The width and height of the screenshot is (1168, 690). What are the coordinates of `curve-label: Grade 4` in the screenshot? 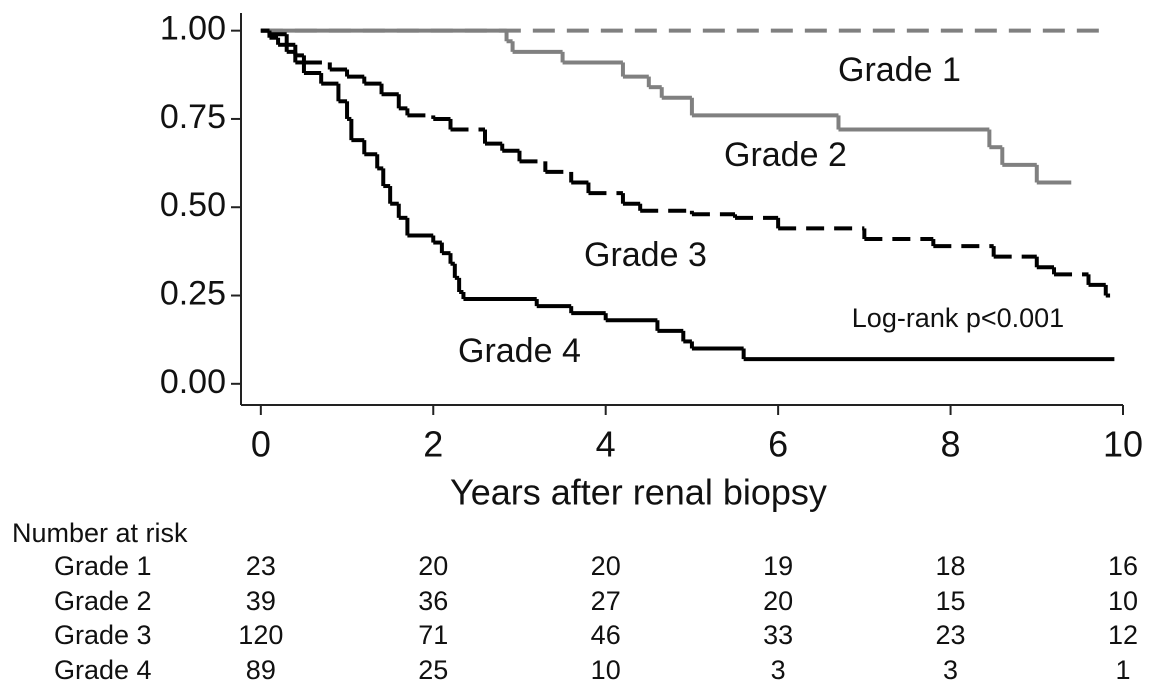 It's located at (519, 351).